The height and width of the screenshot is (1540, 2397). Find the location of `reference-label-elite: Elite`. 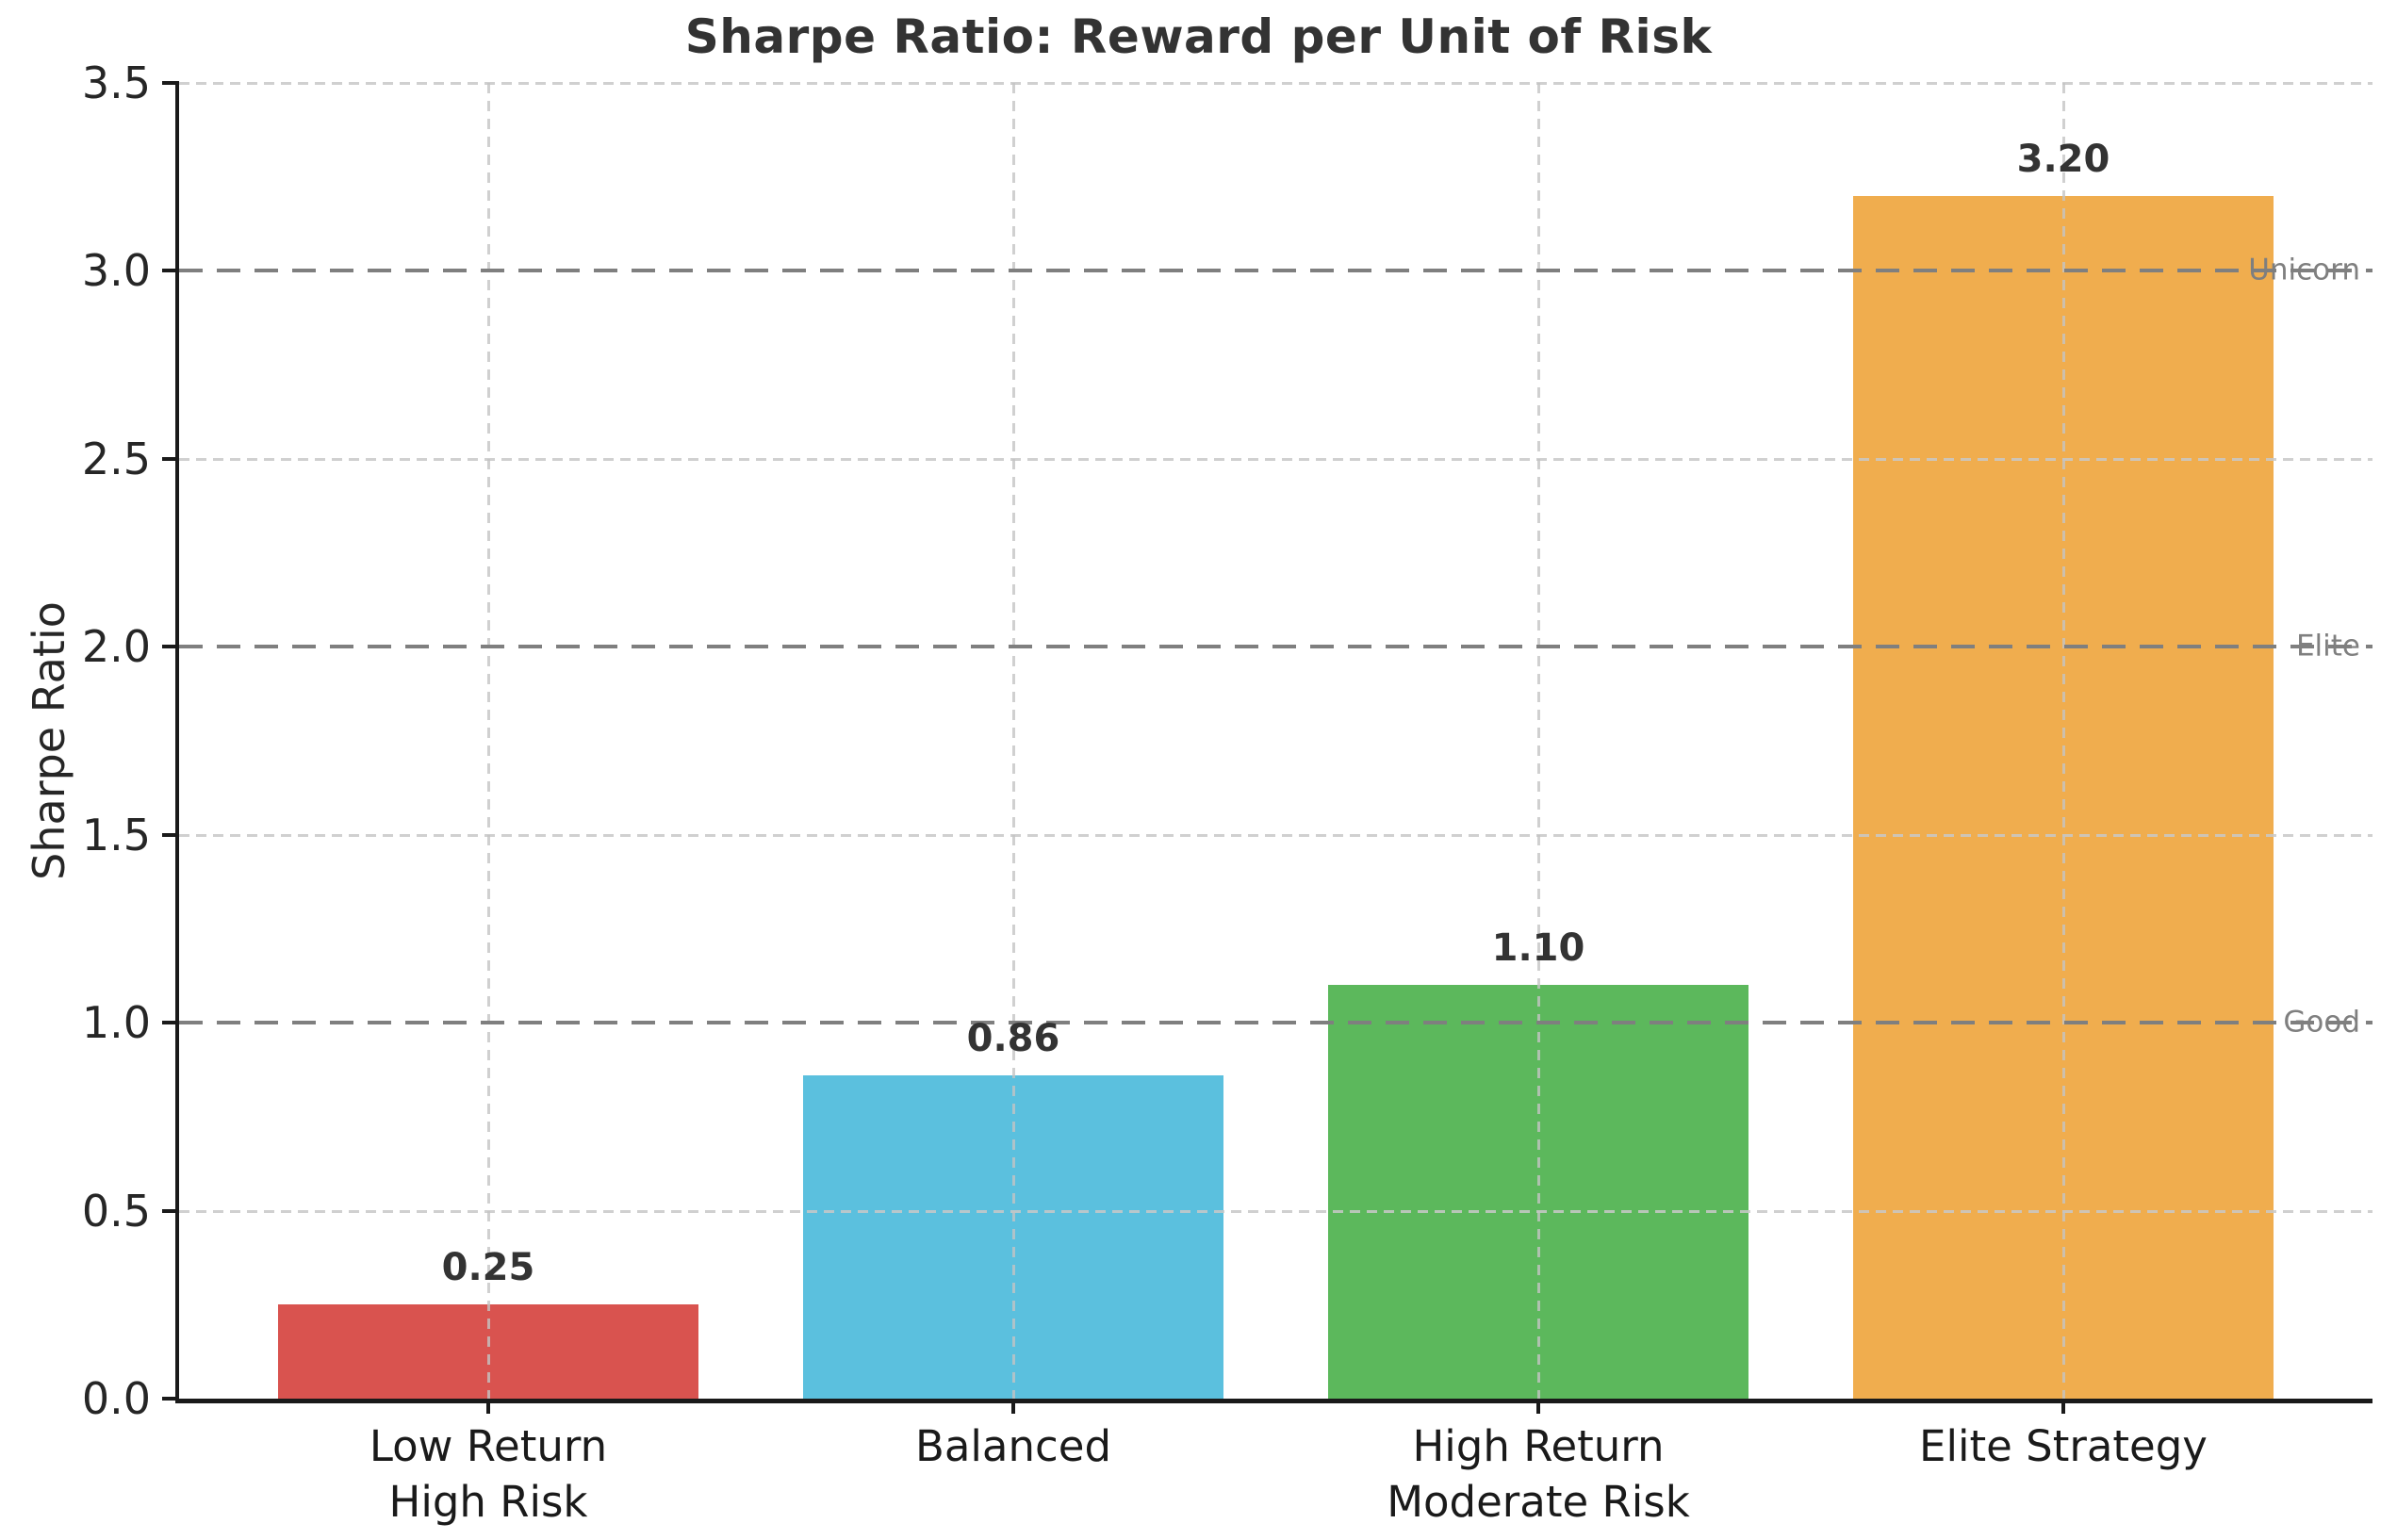

reference-label-elite: Elite is located at coordinates (2327, 646).